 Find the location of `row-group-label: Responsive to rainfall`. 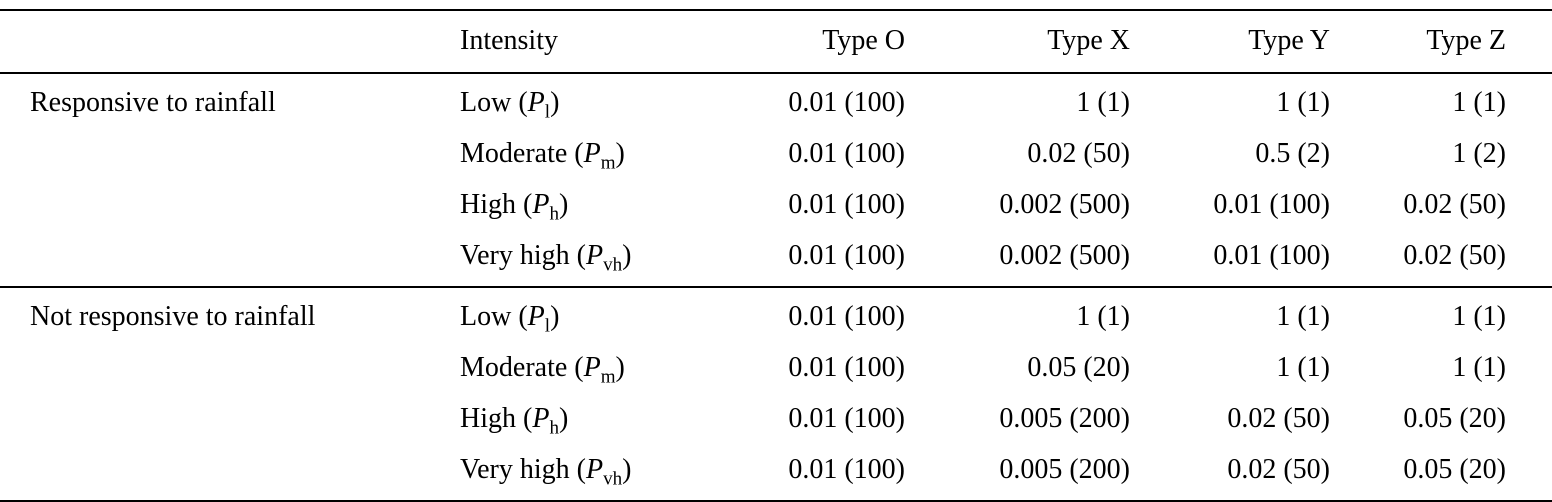

row-group-label: Responsive to rainfall is located at coordinates (153, 102).